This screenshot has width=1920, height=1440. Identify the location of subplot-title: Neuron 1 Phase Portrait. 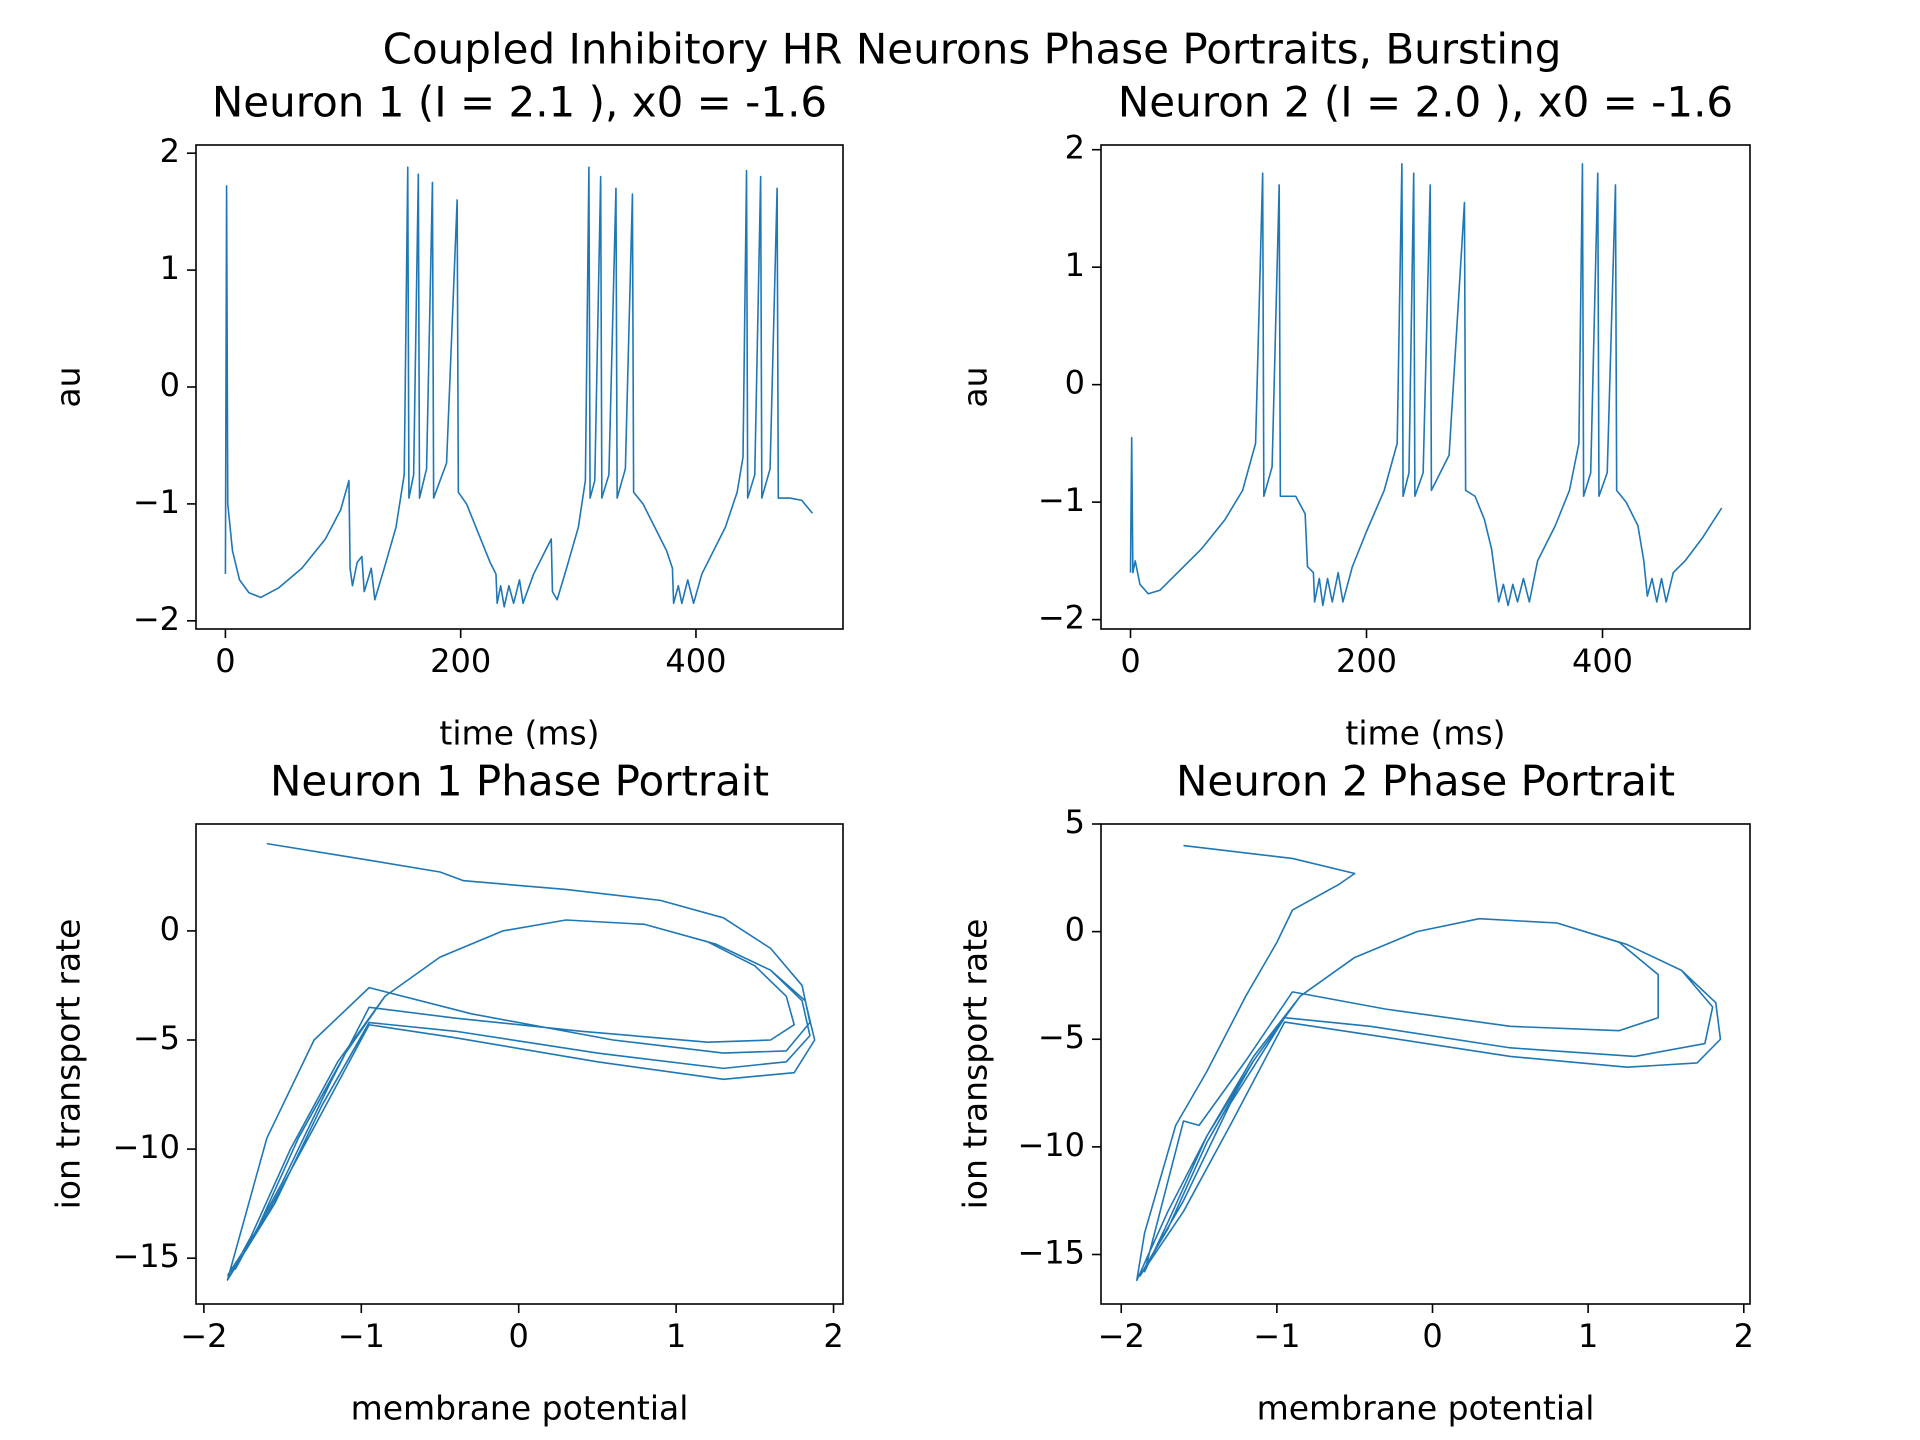
(519, 781).